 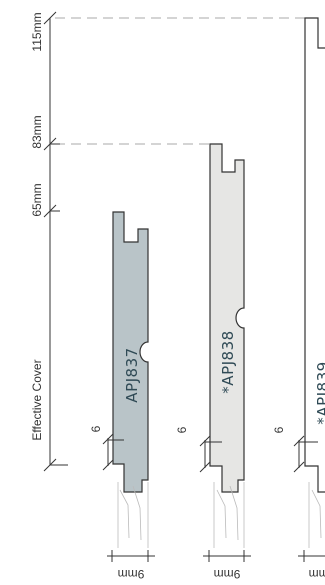 I want to click on dim-label-65: 65mm, so click(x=37, y=199).